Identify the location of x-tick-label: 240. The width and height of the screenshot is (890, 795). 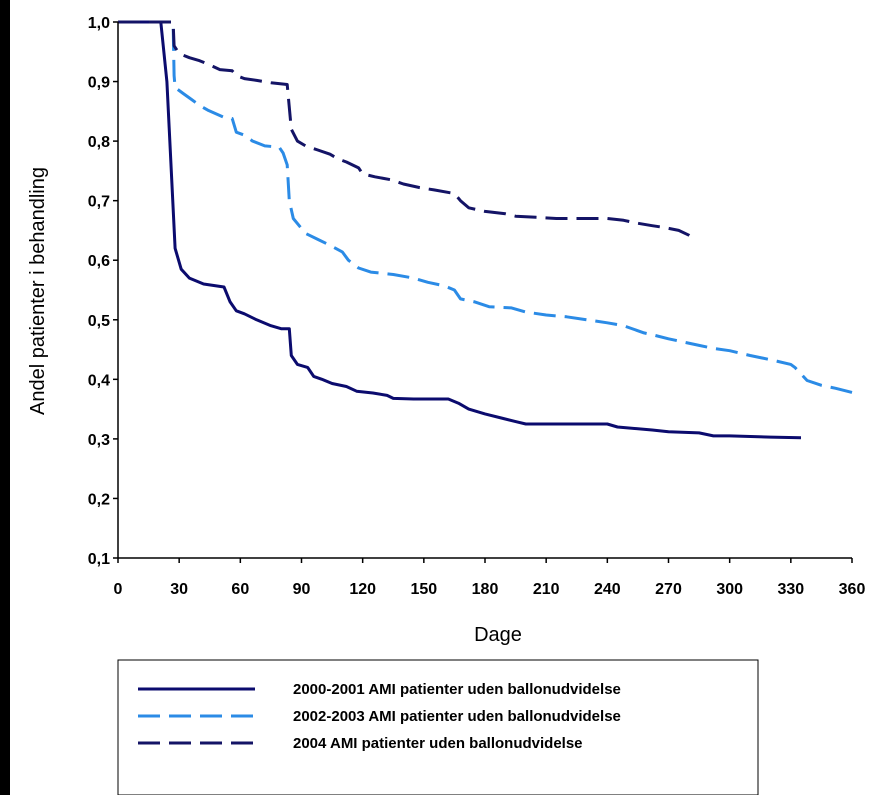
(607, 589).